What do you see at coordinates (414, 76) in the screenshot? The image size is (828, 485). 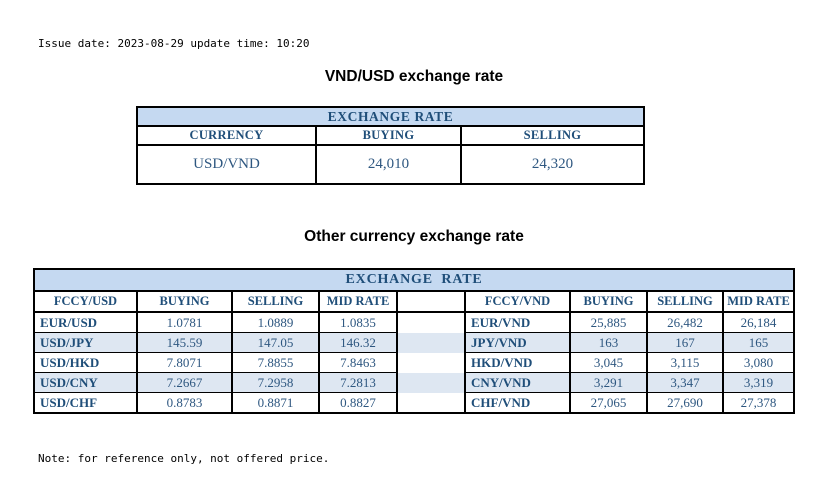 I see `usd-table-title: VND/USD exchange rate` at bounding box center [414, 76].